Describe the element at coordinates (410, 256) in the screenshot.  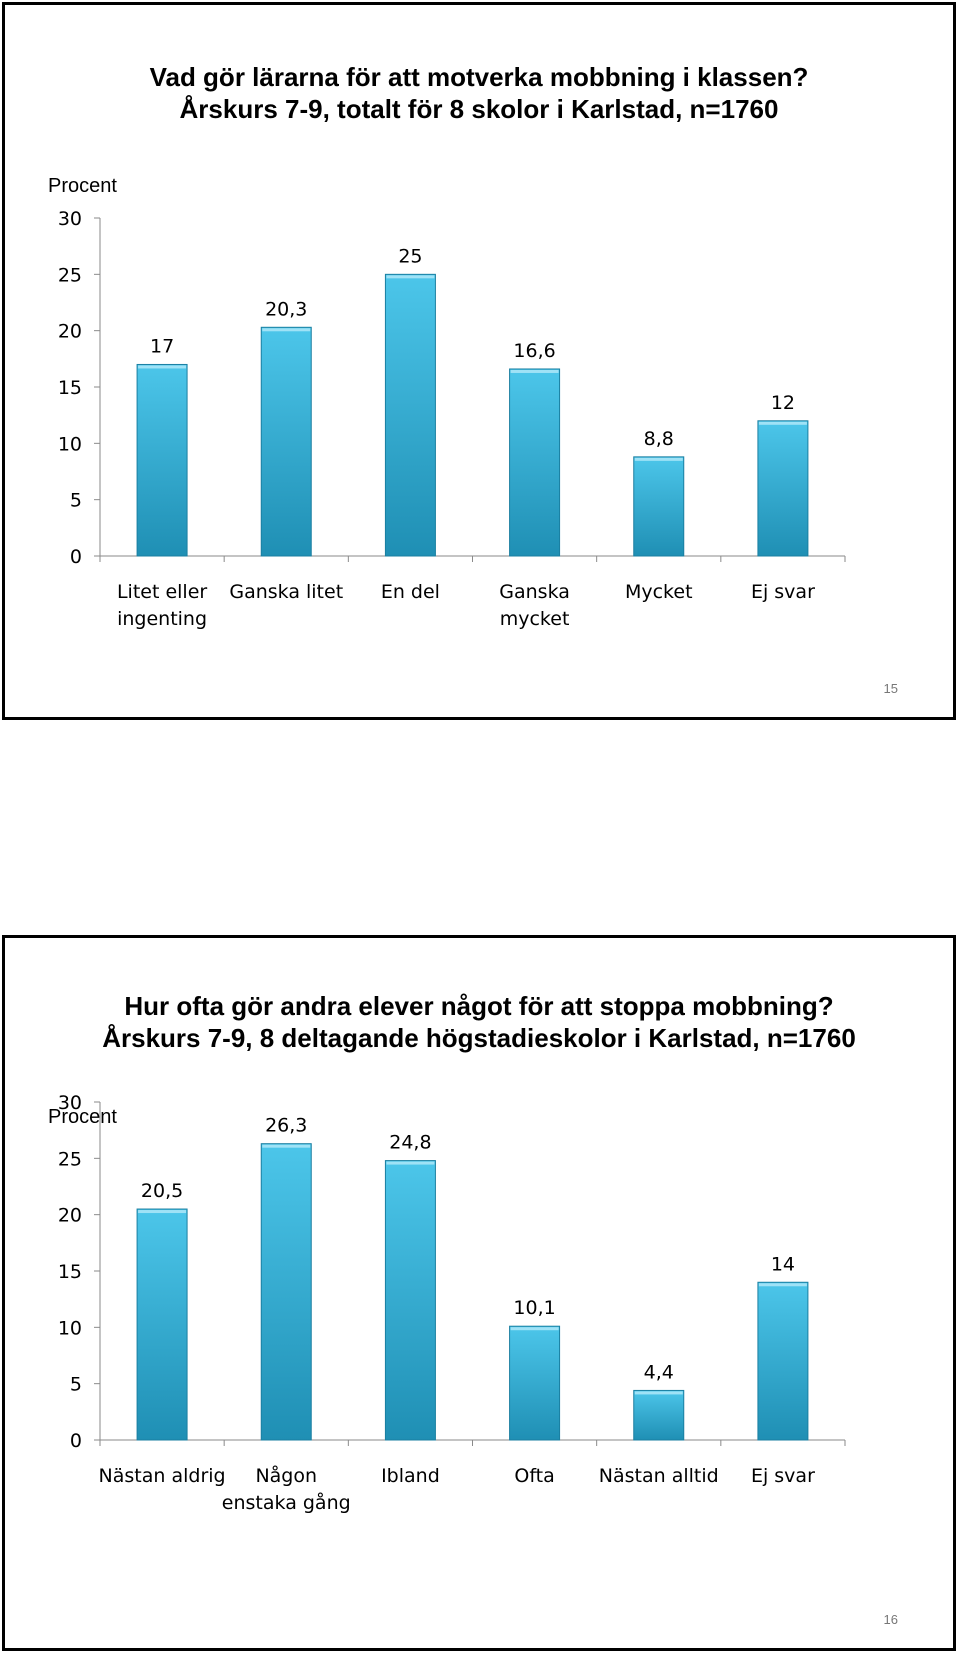
I see `data-label: 25` at that location.